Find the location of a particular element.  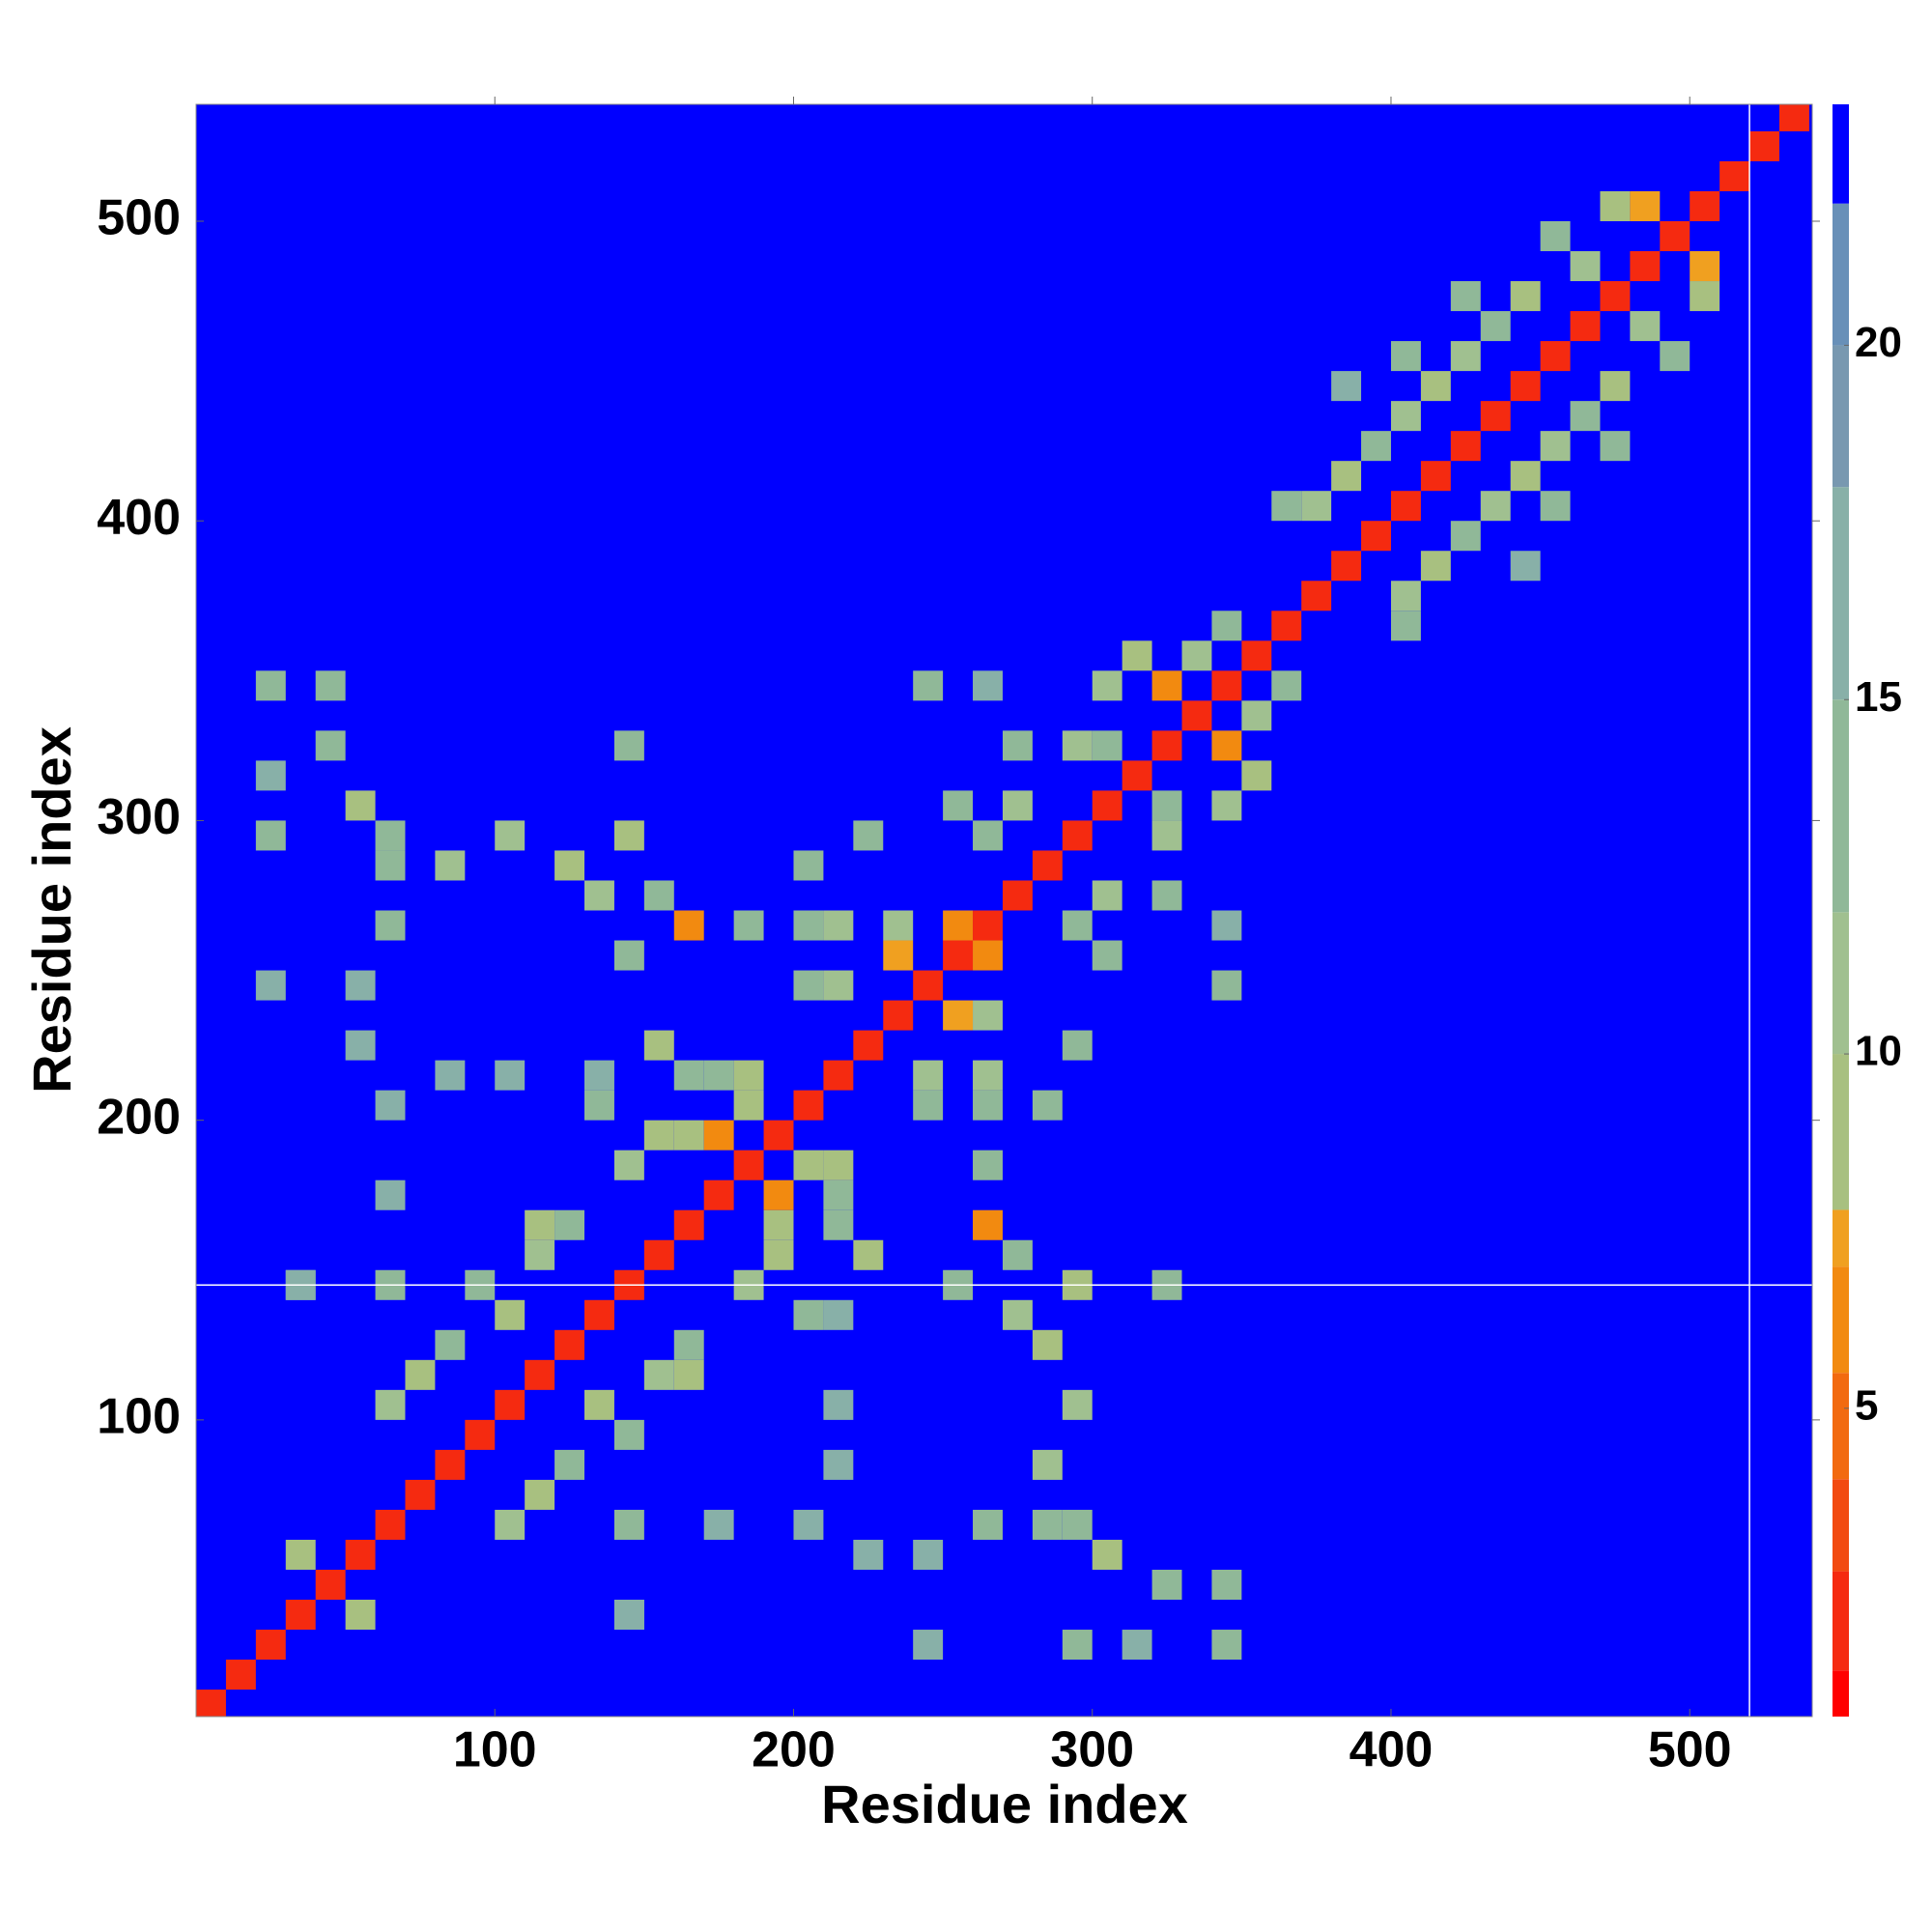

x-tick-label: 100 is located at coordinates (495, 1750).